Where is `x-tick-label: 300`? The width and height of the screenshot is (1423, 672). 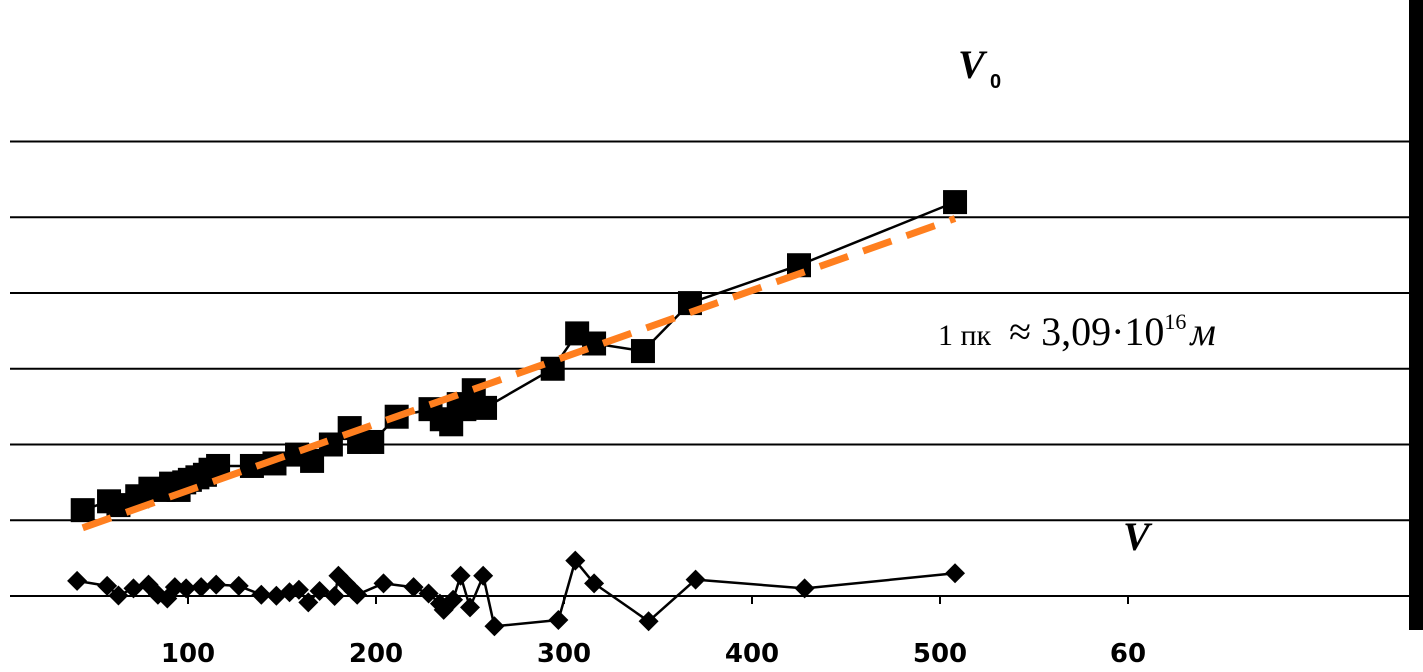
x-tick-label: 300 is located at coordinates (564, 654).